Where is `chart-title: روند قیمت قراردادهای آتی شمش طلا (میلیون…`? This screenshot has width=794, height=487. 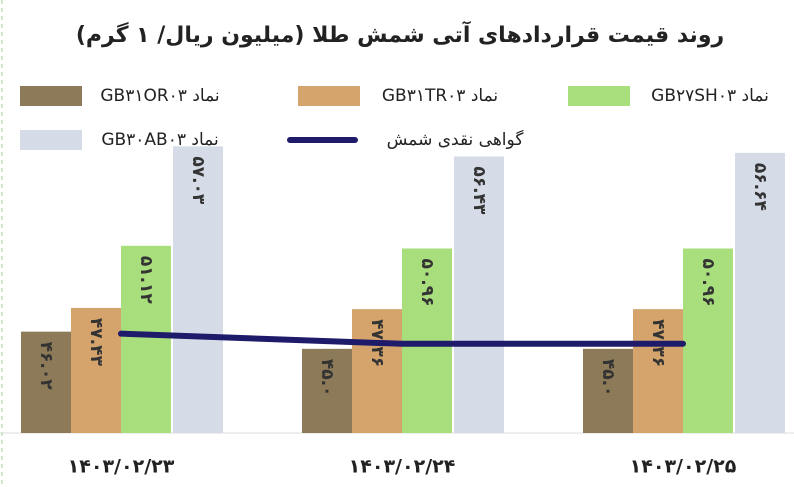 chart-title: روند قیمت قراردادهای آتی شمش طلا (میلیون… is located at coordinates (400, 34).